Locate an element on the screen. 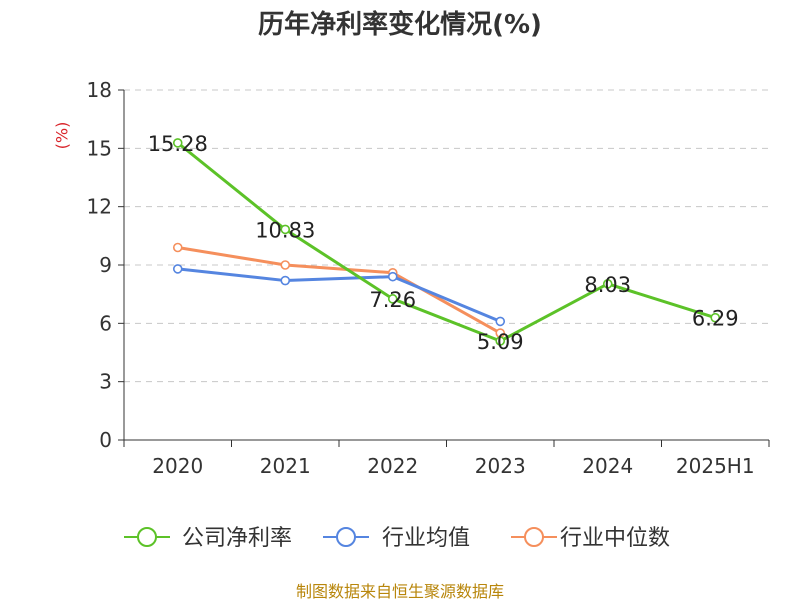 This screenshot has height=602, width=800. x-tick-label: 2025H1 is located at coordinates (715, 466).